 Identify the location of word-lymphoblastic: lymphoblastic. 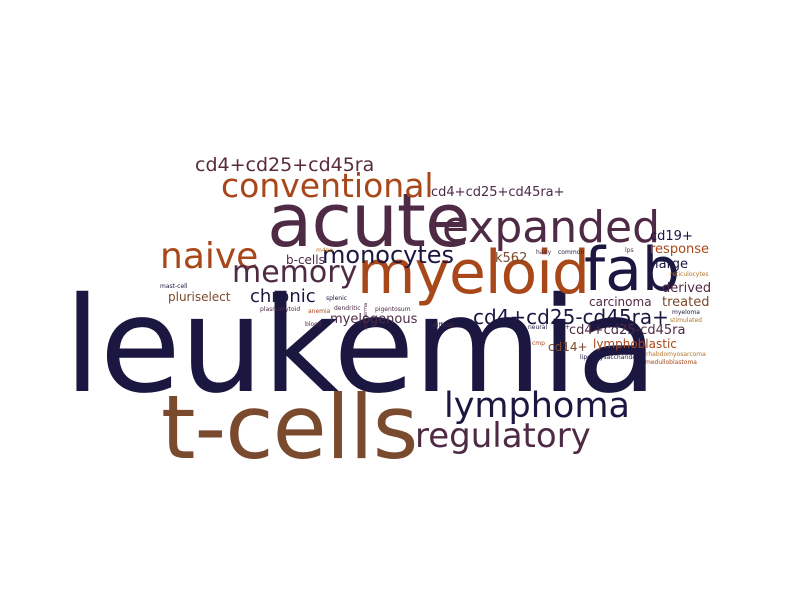
(635, 344).